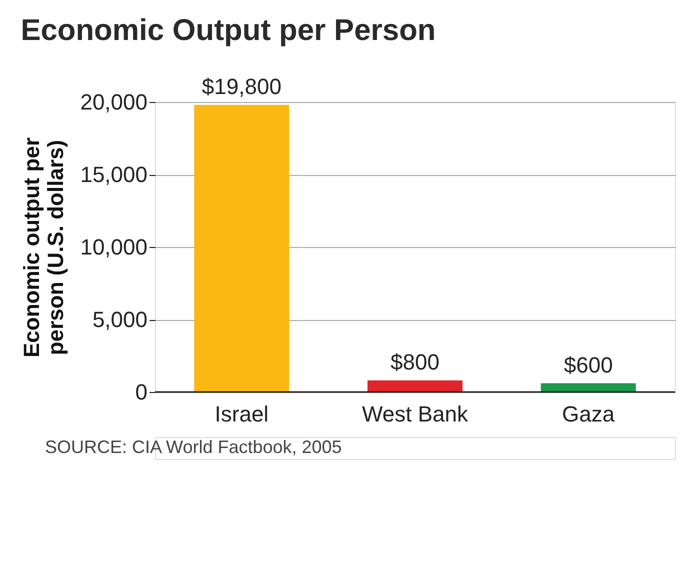 This screenshot has height=582, width=700. Describe the element at coordinates (141, 392) in the screenshot. I see `y-tick-label: 0` at that location.